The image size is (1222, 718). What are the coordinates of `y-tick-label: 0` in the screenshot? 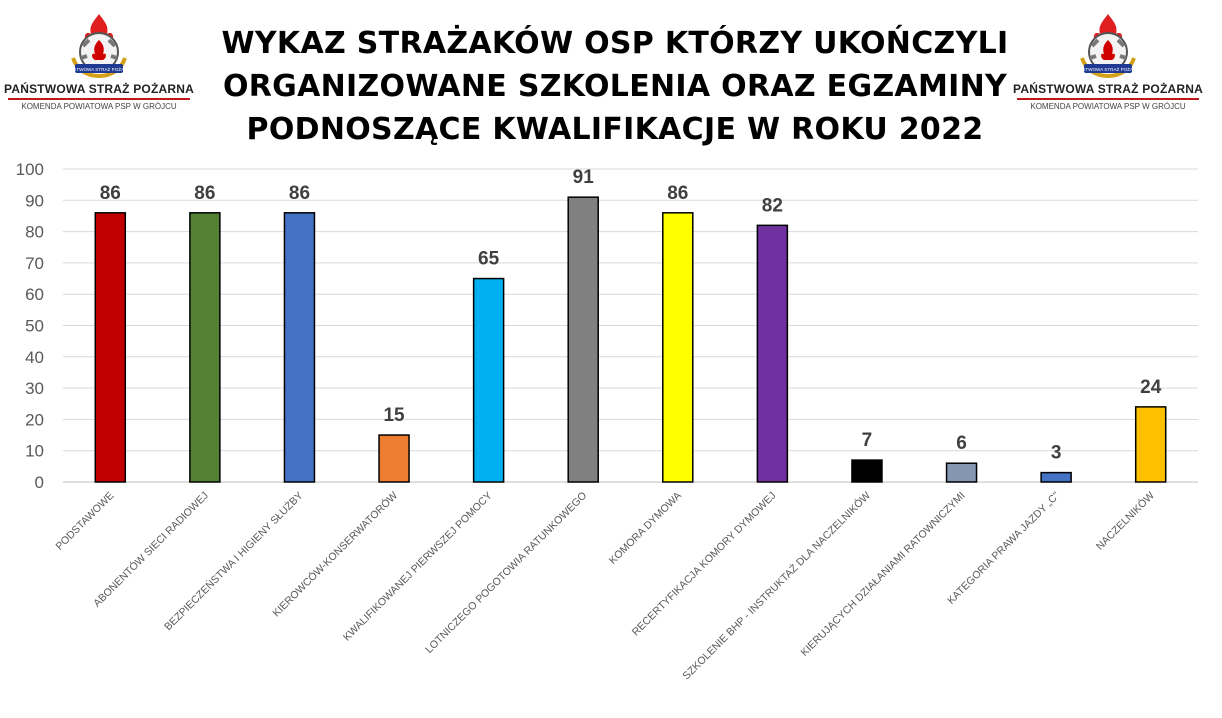 It's located at (39, 482).